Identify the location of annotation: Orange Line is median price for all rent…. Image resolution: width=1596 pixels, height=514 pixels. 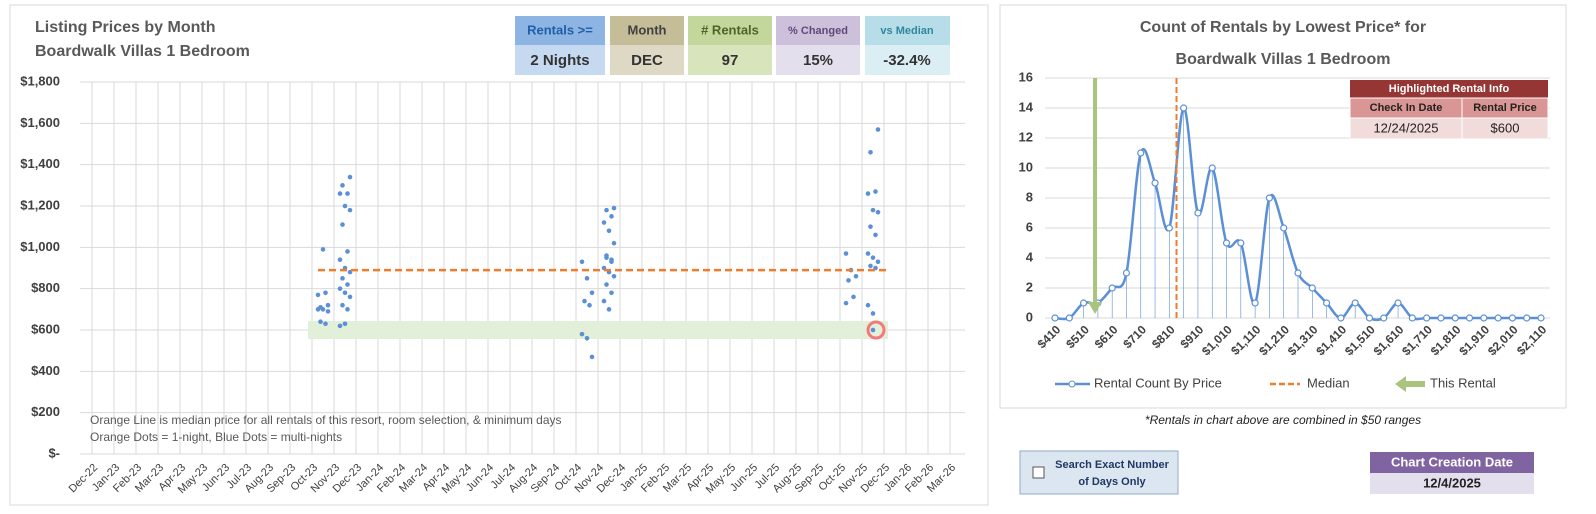
(326, 420).